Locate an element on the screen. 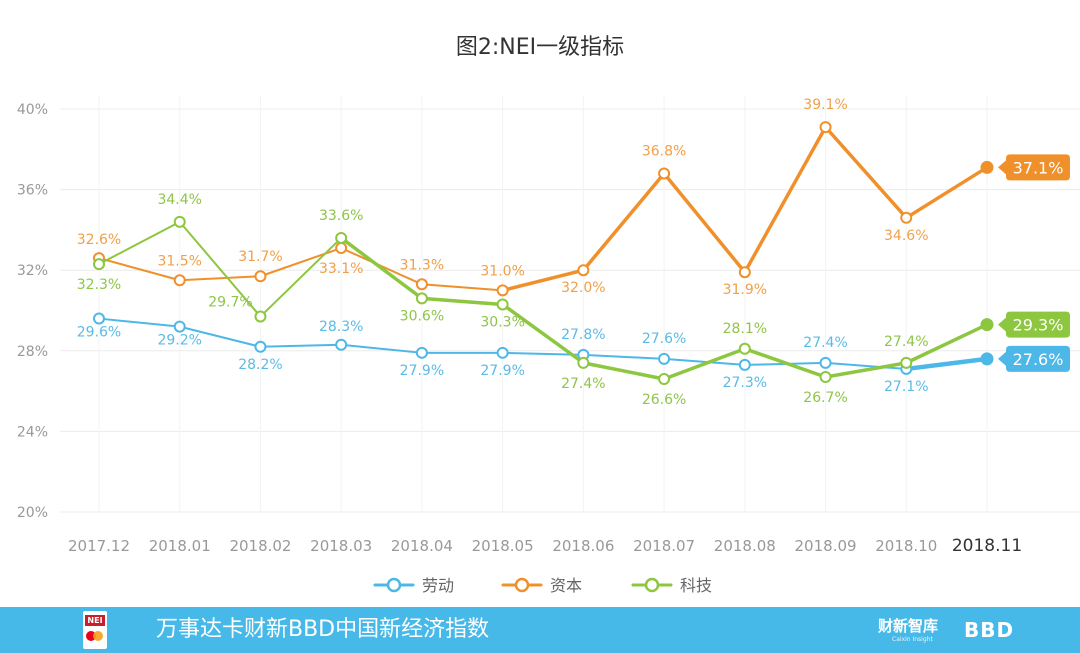 This screenshot has width=1080, height=653. series-labor-data-label: 27.9% is located at coordinates (502, 371).